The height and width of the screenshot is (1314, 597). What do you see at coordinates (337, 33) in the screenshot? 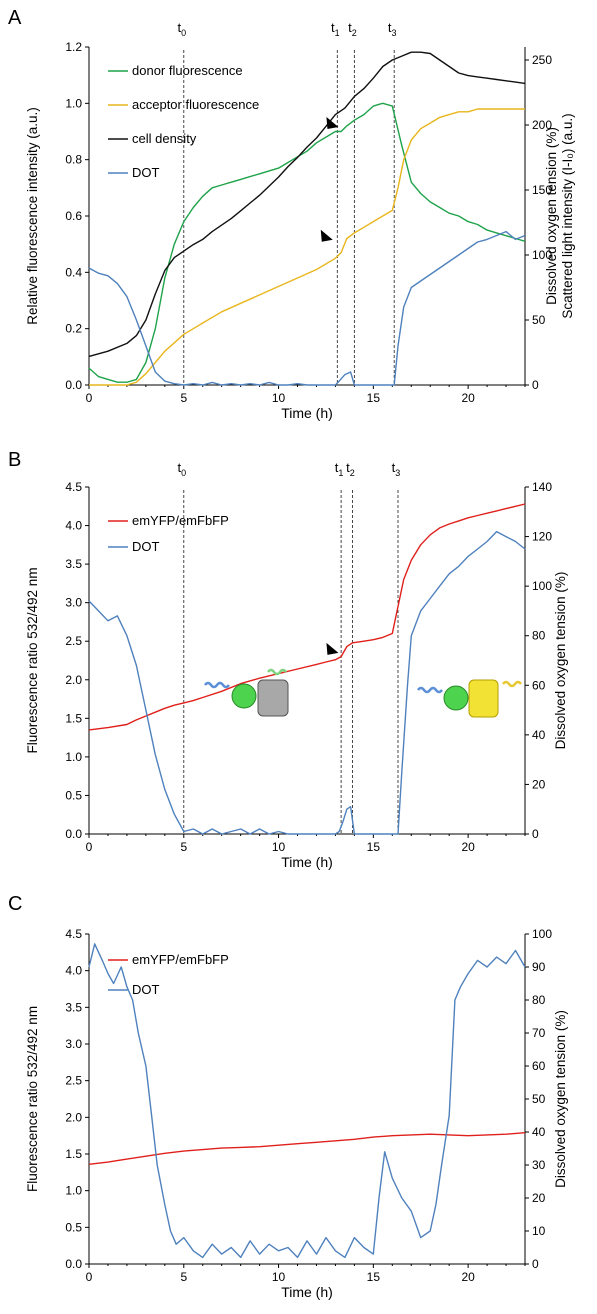
I see `event-marker-subscript: 1` at bounding box center [337, 33].